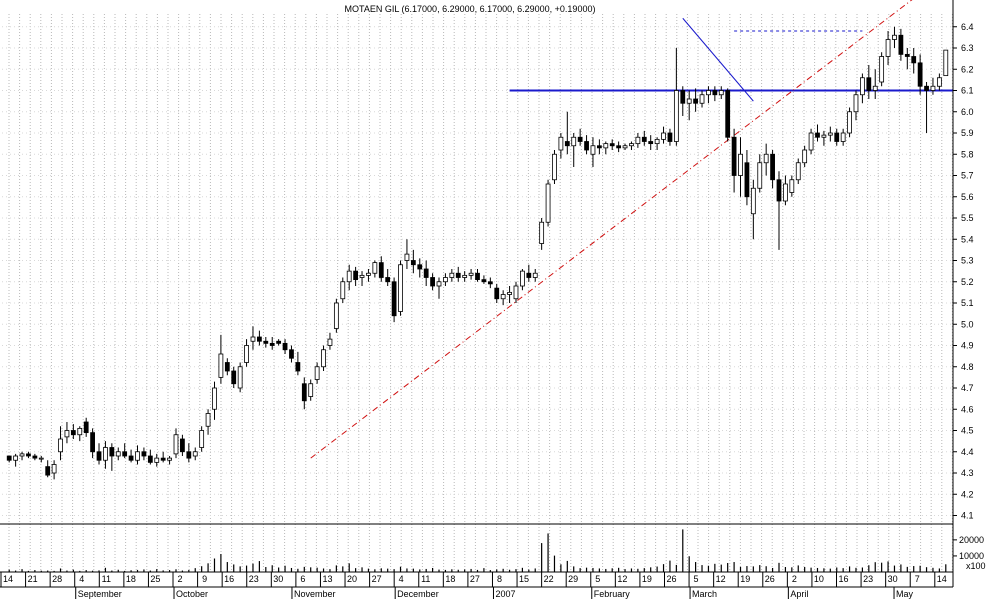 The width and height of the screenshot is (994, 599). I want to click on day-tick-label: 26, so click(770, 579).